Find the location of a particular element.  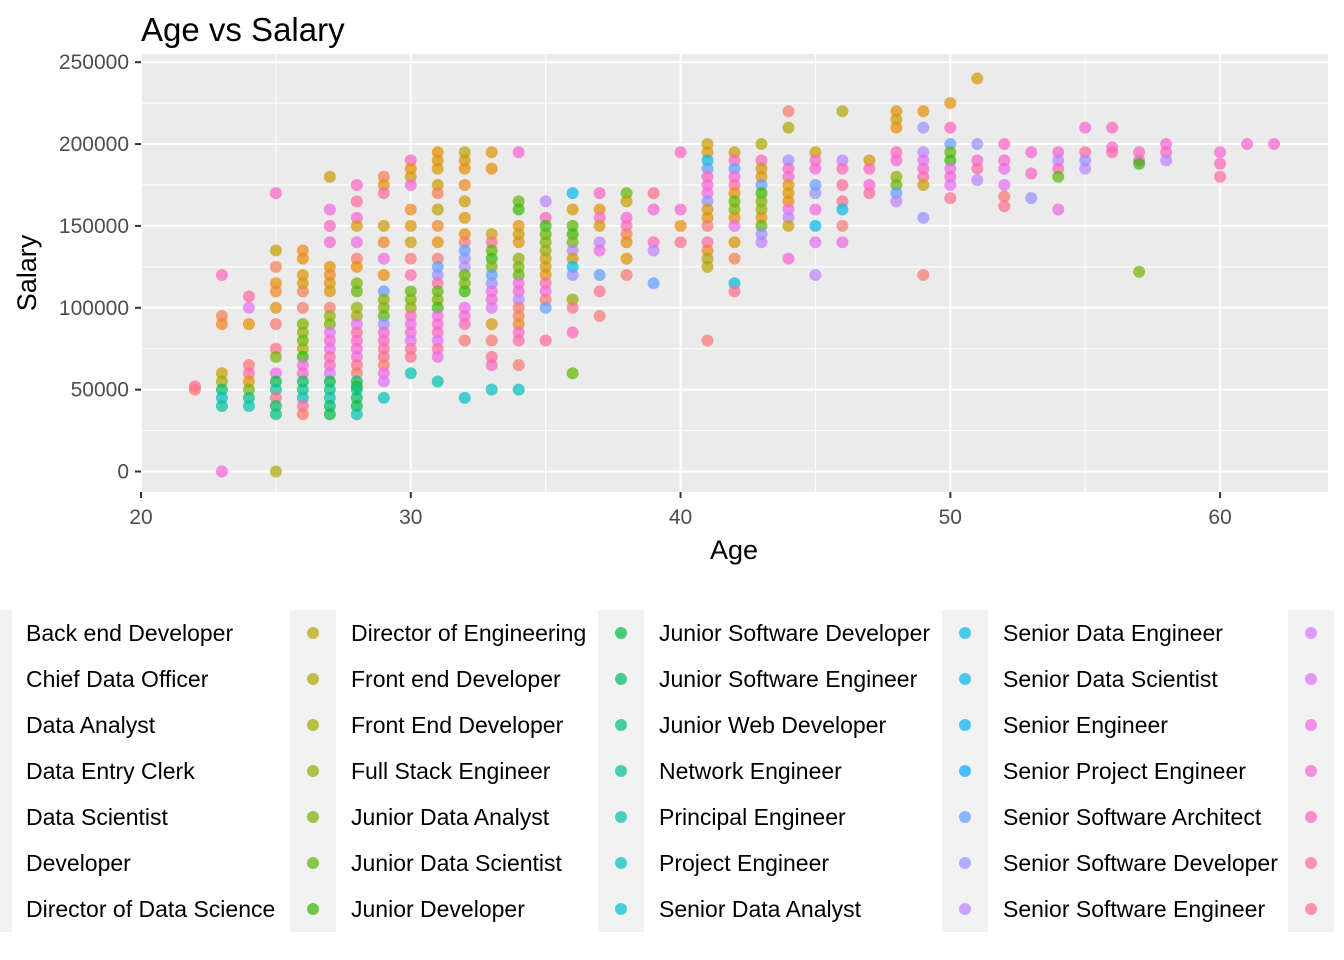

legend-label: Project Engineer is located at coordinates (744, 863).